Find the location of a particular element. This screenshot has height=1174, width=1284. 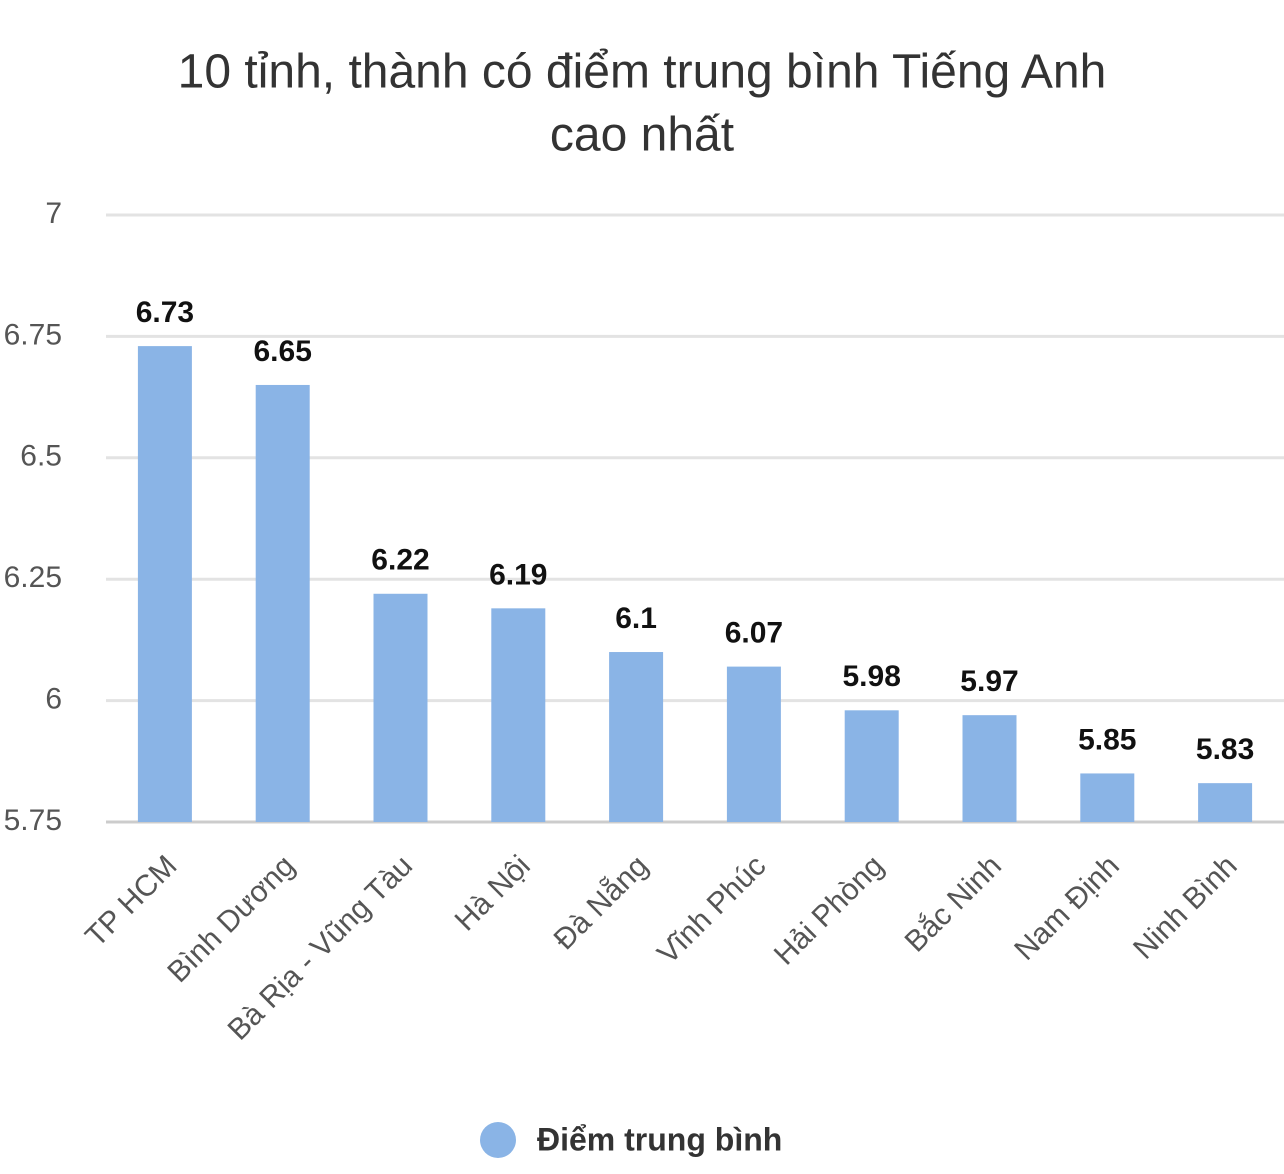

x-tick-label: Vĩnh Phúc is located at coordinates (711, 909).